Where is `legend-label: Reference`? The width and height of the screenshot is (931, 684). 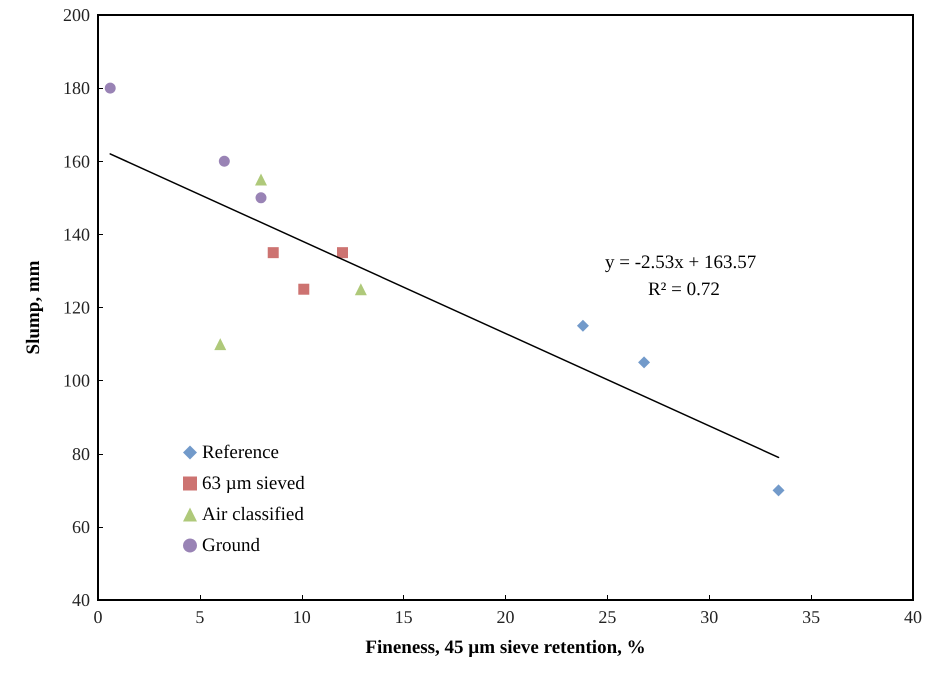 legend-label: Reference is located at coordinates (240, 452).